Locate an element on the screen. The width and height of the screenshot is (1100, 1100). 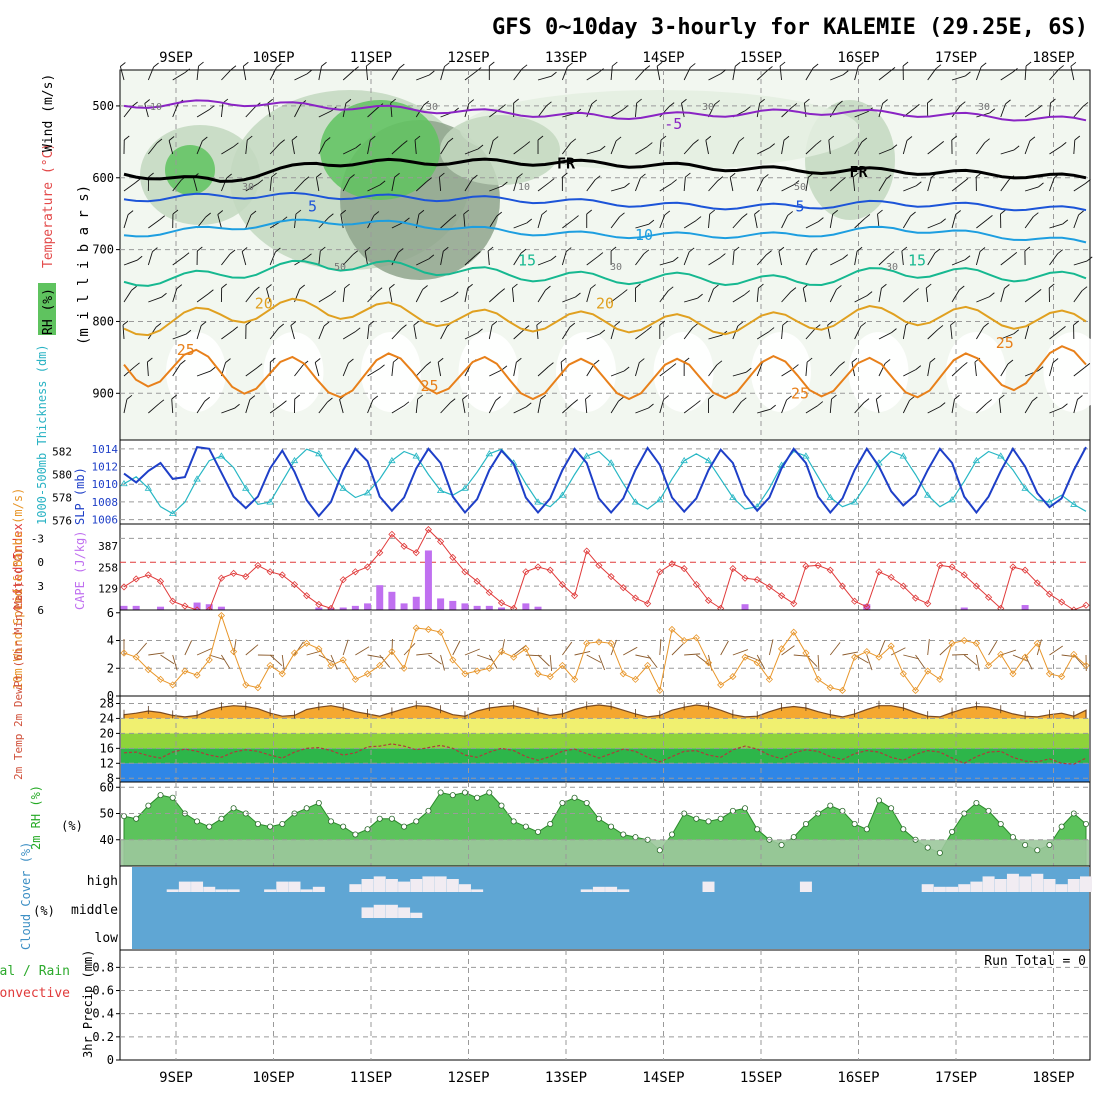
tick-label: 0.8 is located at coordinates (103, 967).